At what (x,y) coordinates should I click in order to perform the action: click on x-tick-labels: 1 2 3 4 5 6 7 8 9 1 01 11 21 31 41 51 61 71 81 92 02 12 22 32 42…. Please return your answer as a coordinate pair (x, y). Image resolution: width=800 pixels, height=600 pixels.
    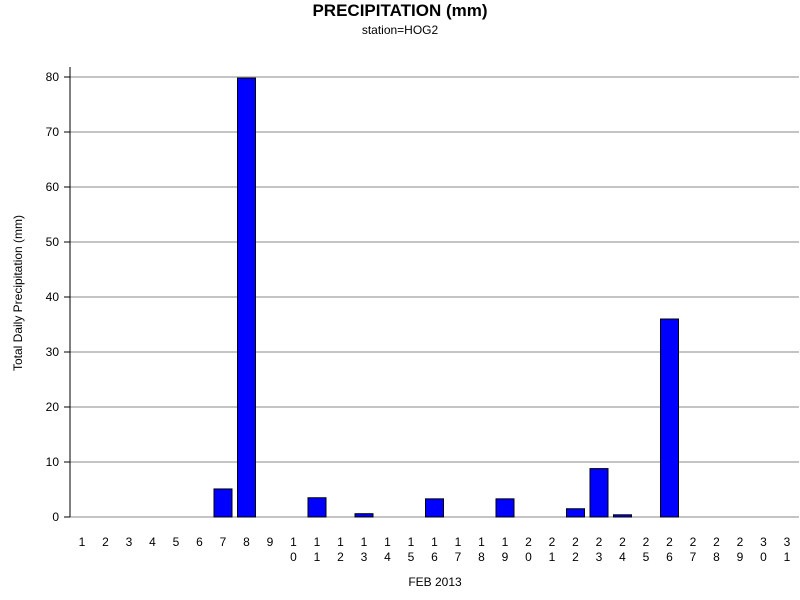
    Looking at the image, I should click on (435, 549).